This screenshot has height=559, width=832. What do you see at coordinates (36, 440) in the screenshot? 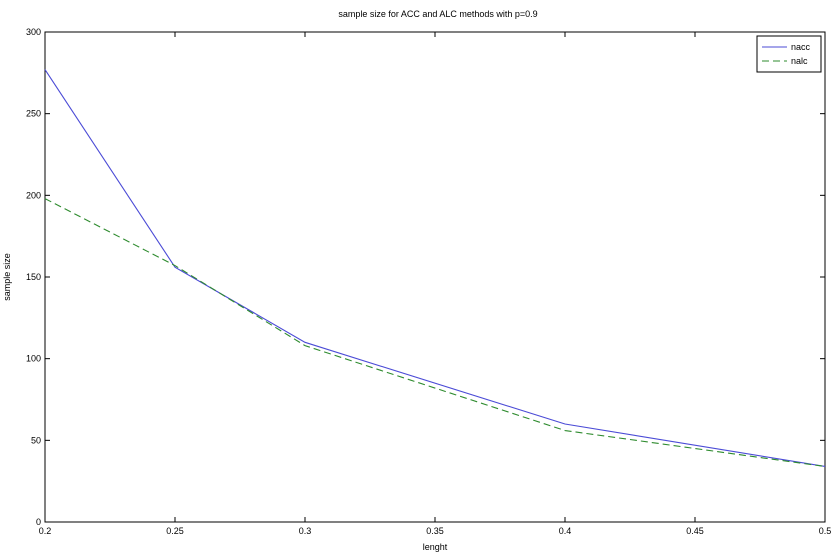
I see `y-tick-label: 50` at bounding box center [36, 440].